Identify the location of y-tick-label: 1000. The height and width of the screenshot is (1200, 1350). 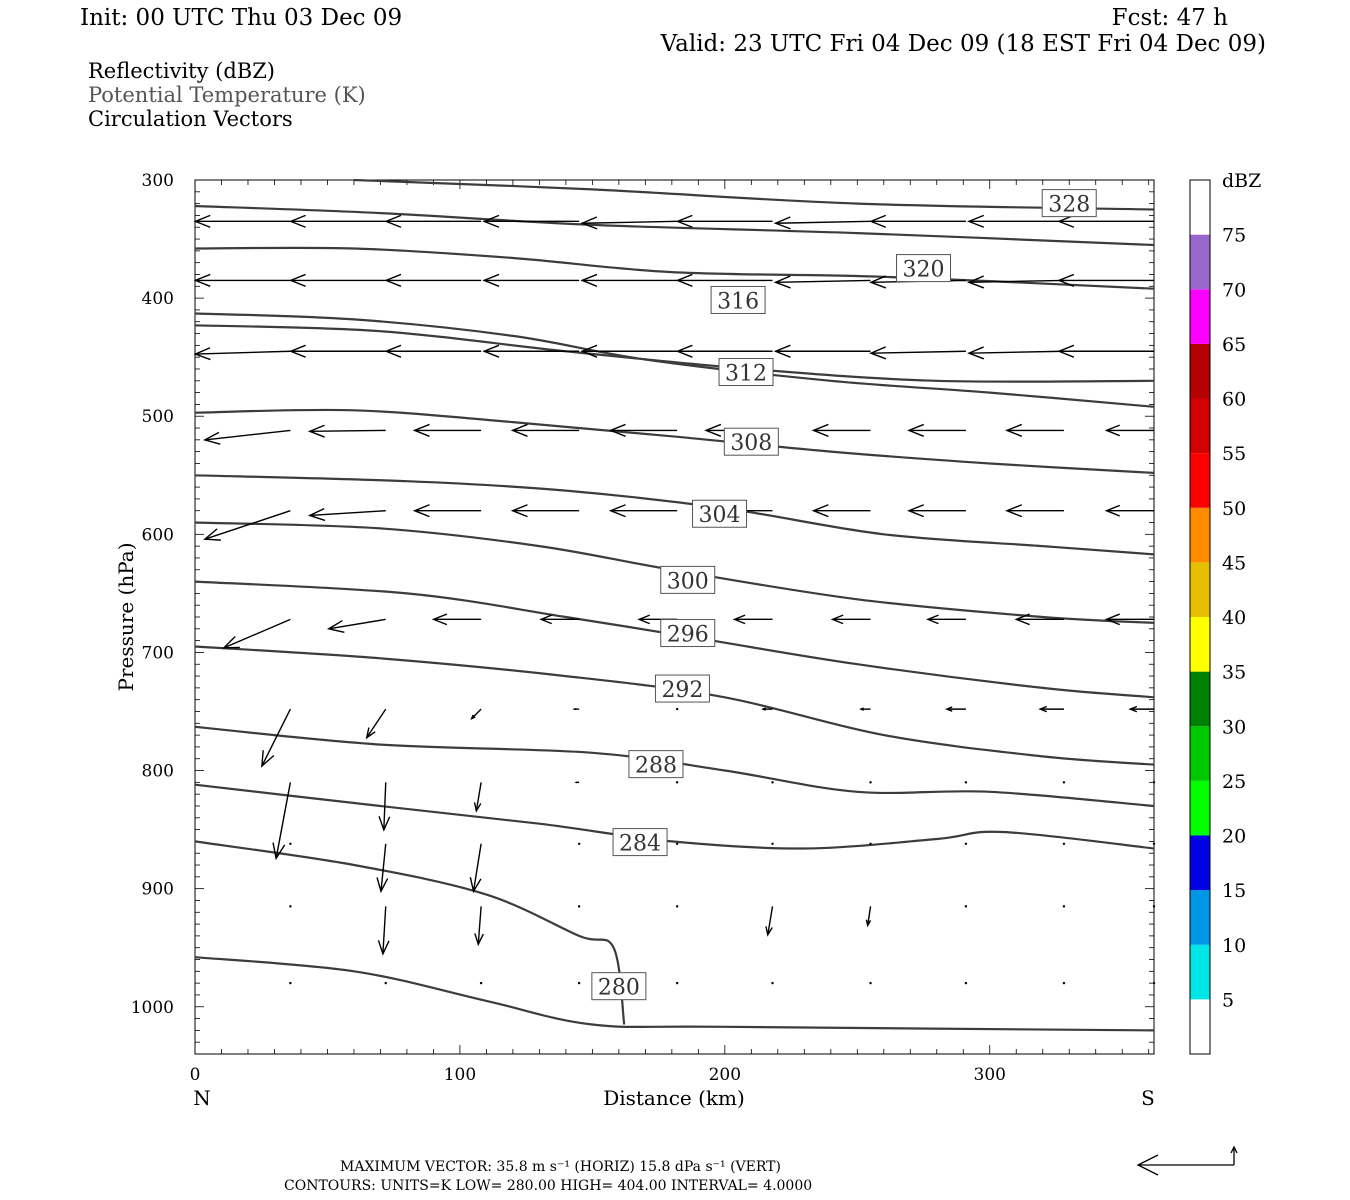
(152, 1008).